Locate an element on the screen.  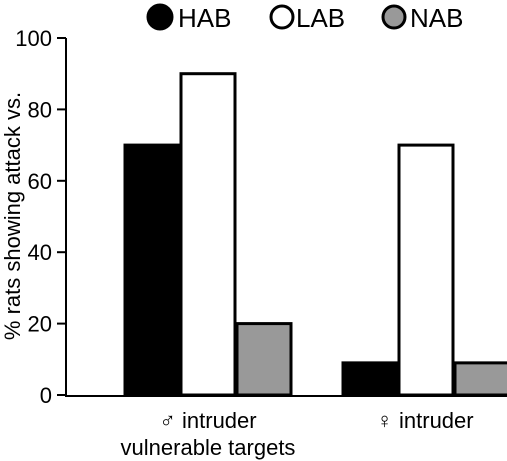
legend-label-lab: LAB is located at coordinates (320, 18).